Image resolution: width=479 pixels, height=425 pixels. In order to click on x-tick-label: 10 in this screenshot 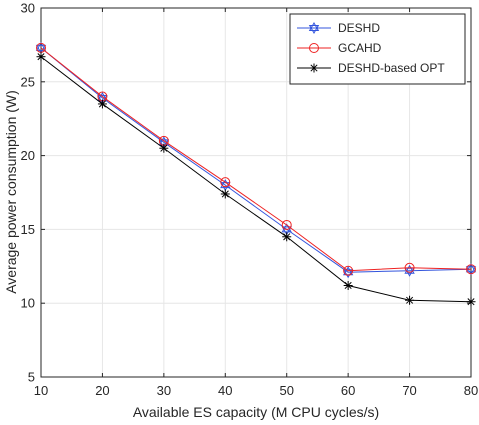, I will do `click(41, 390)`.